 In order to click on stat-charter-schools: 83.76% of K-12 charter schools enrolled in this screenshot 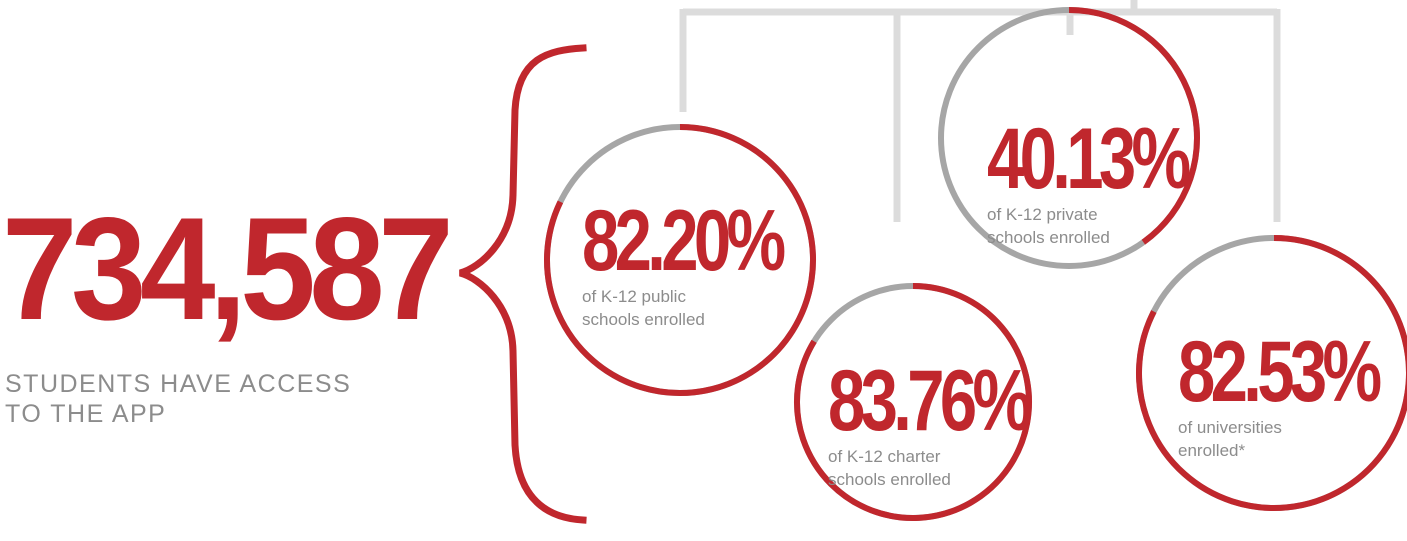, I will do `click(956, 425)`.